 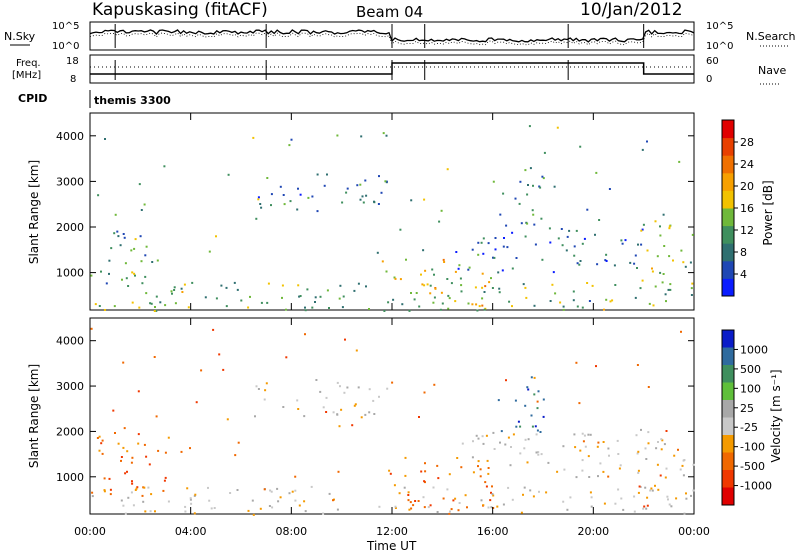 I want to click on nsky-tick-bottom: 10^0, so click(x=65, y=46).